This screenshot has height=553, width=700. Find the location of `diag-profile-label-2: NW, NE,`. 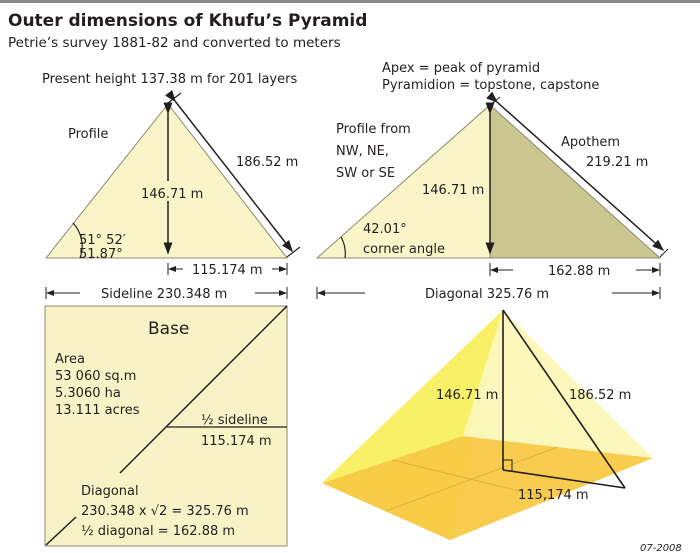

diag-profile-label-2: NW, NE, is located at coordinates (362, 151).